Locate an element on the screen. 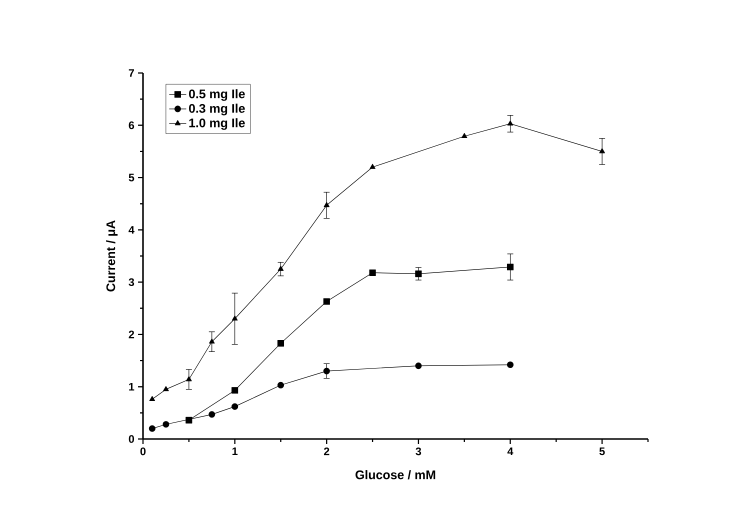 This screenshot has width=740, height=515. x-axis-title: Glucose / mM is located at coordinates (396, 475).